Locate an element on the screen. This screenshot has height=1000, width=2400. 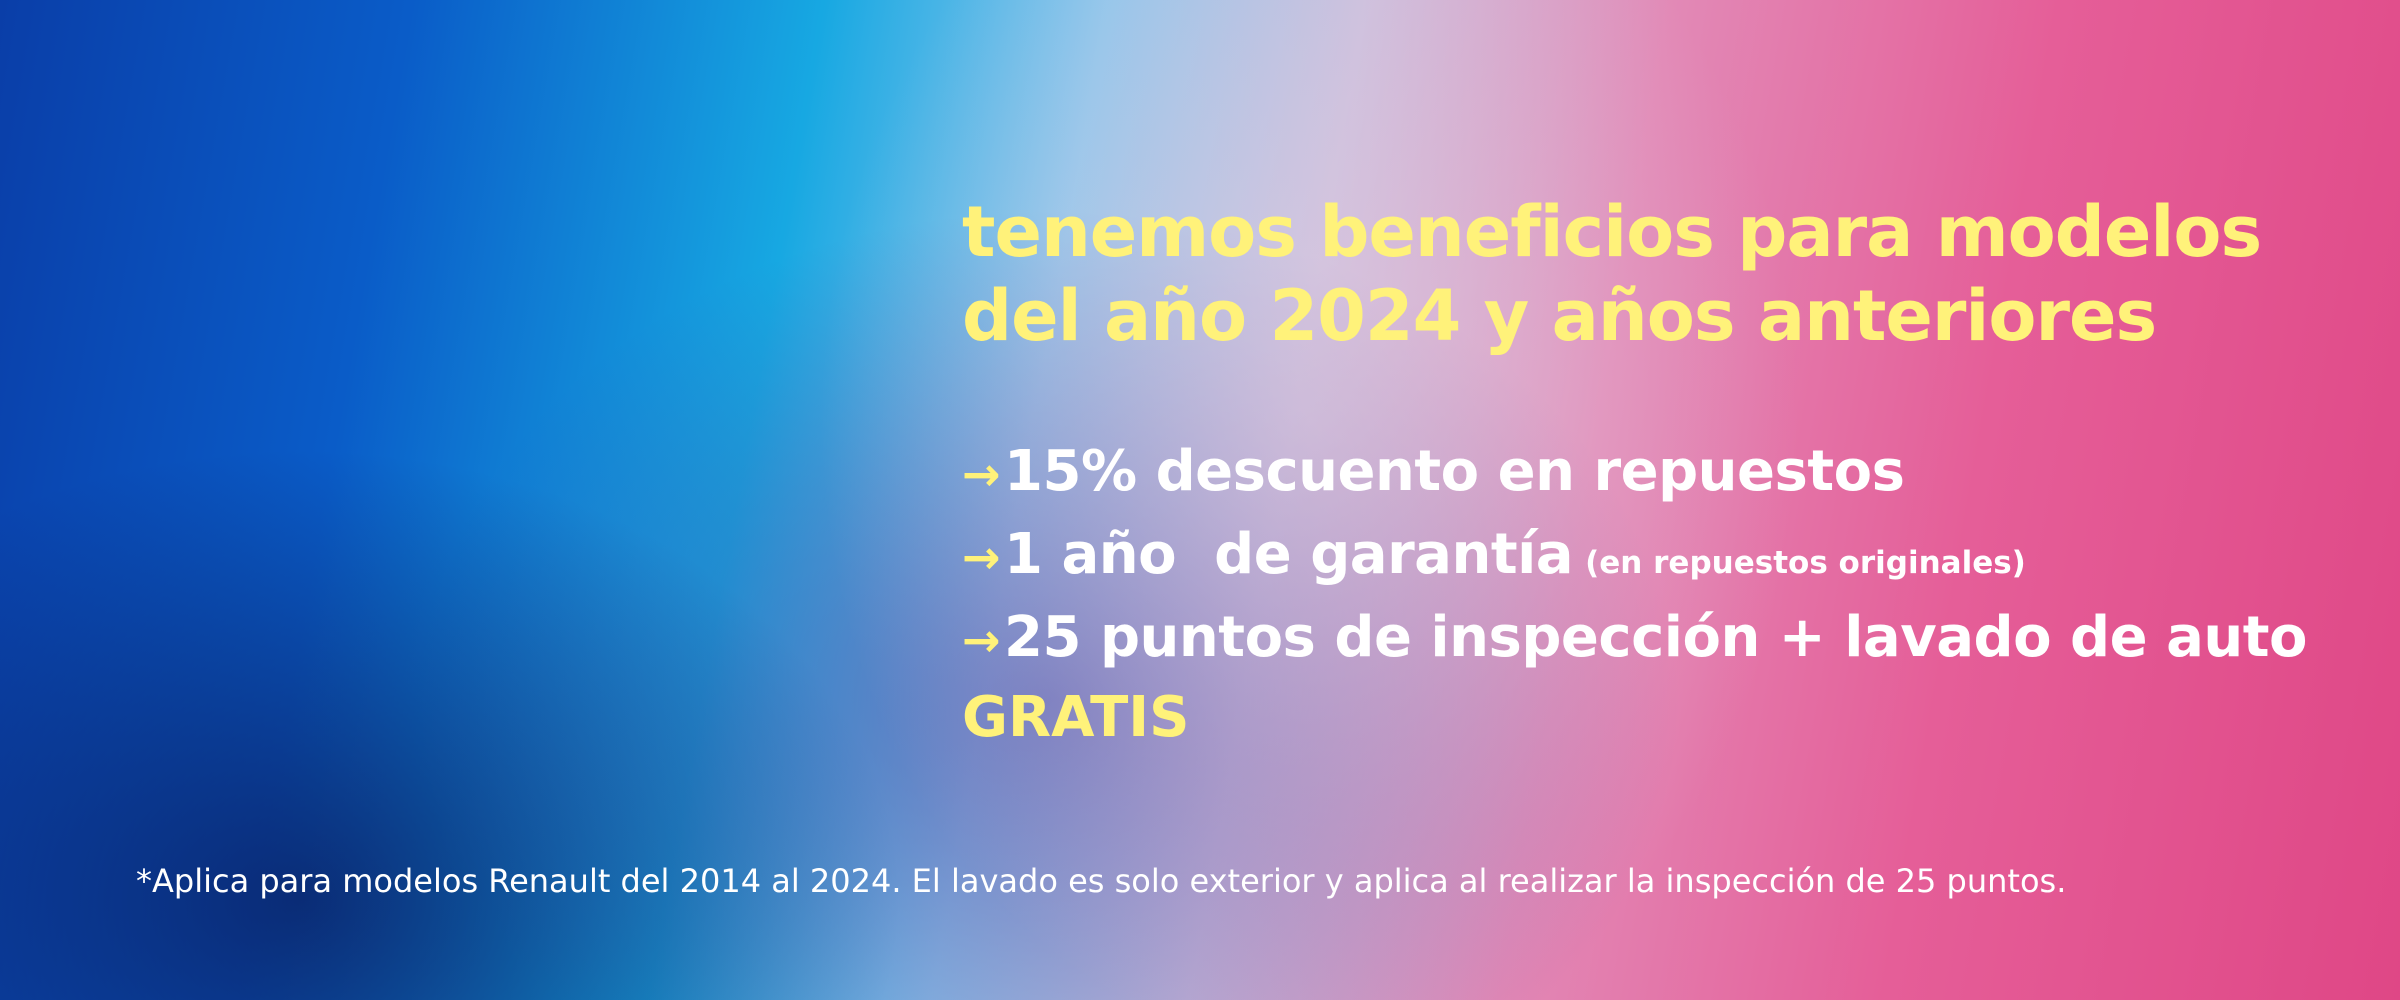
benefit-text: 25 puntos de inspección + lavado de auto is located at coordinates (1656, 637).